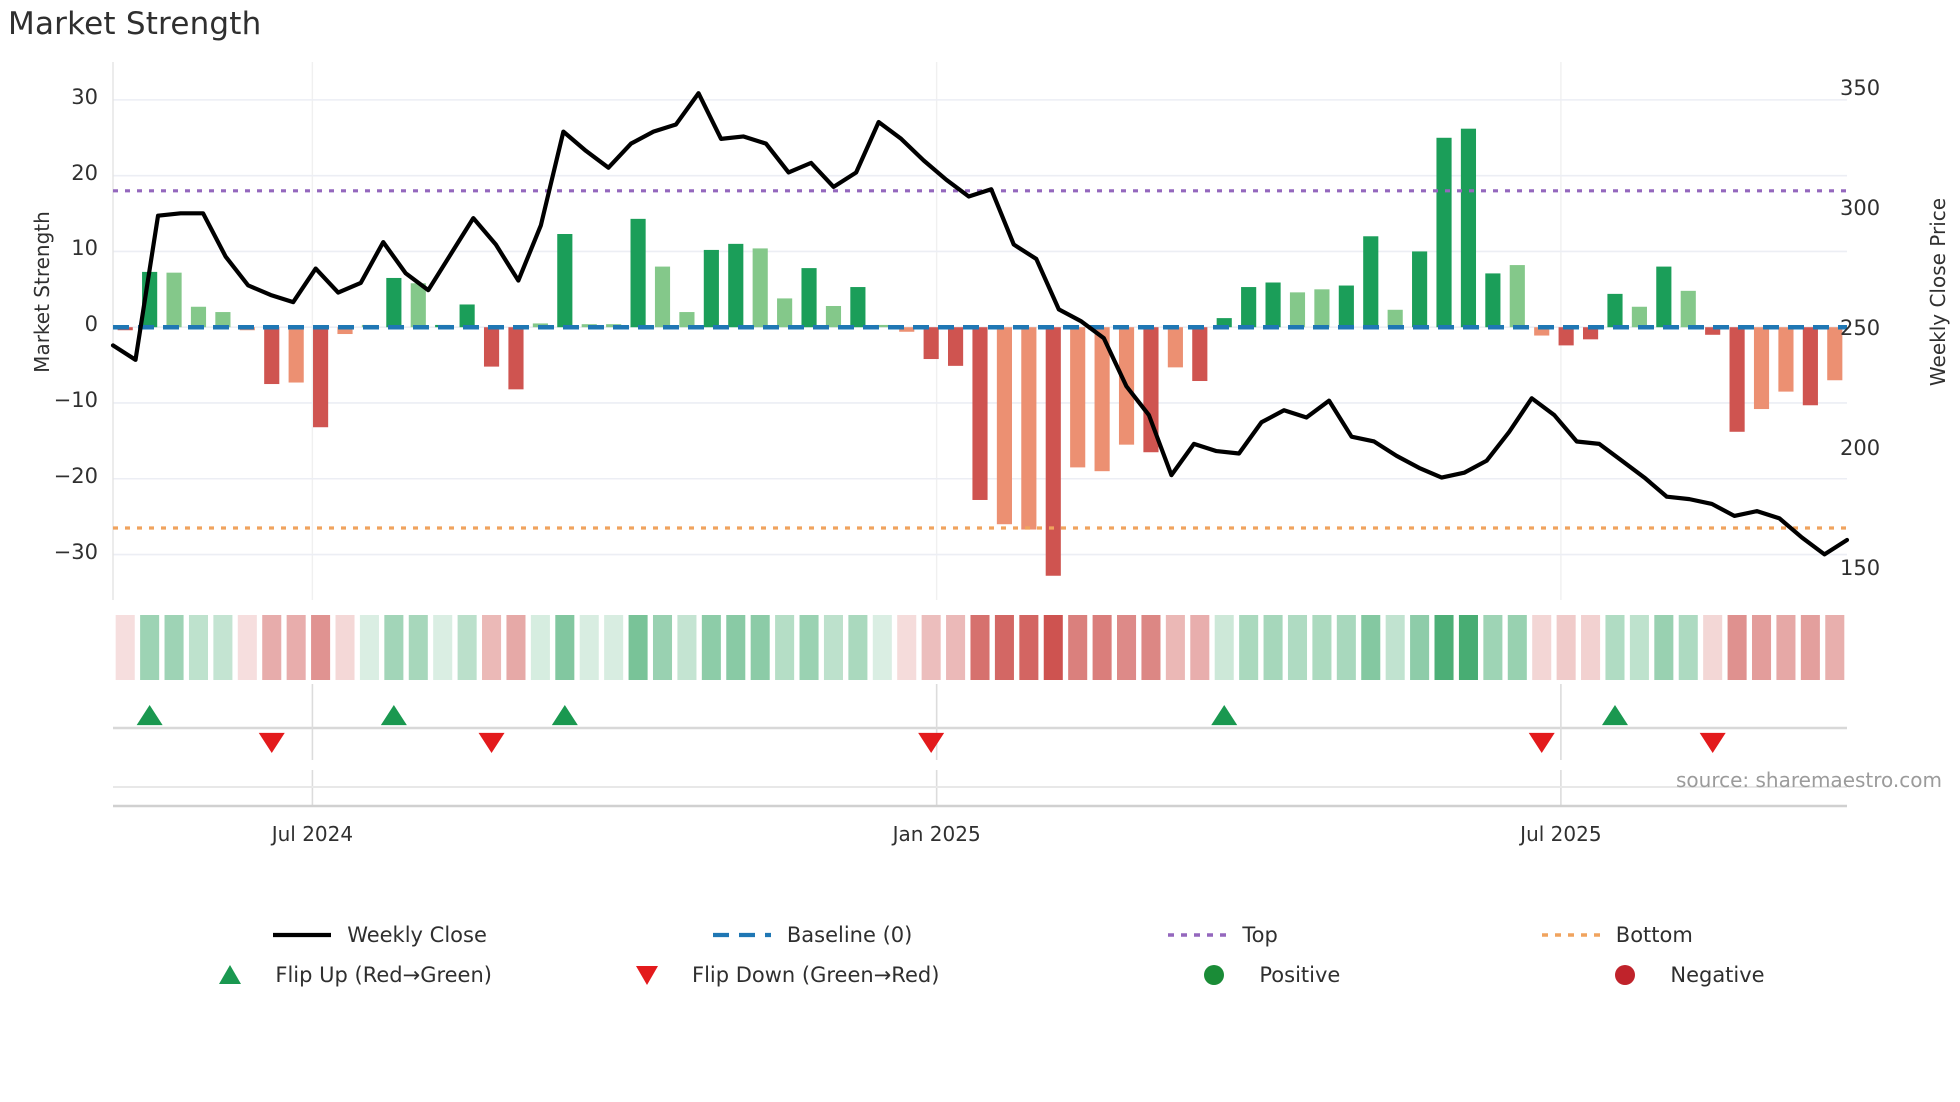 The width and height of the screenshot is (1960, 1102). Describe the element at coordinates (1614, 935) in the screenshot. I see `legend-item-bottom: Bottom` at that location.